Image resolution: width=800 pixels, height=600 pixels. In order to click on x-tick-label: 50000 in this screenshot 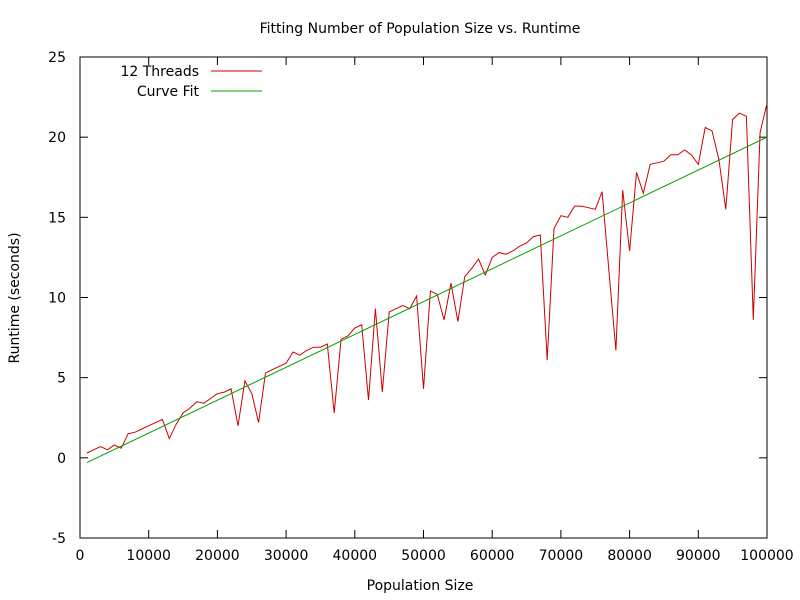, I will do `click(423, 556)`.